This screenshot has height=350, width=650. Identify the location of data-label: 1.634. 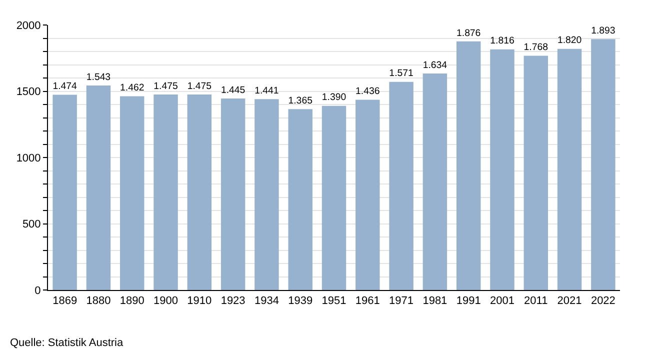
(435, 65).